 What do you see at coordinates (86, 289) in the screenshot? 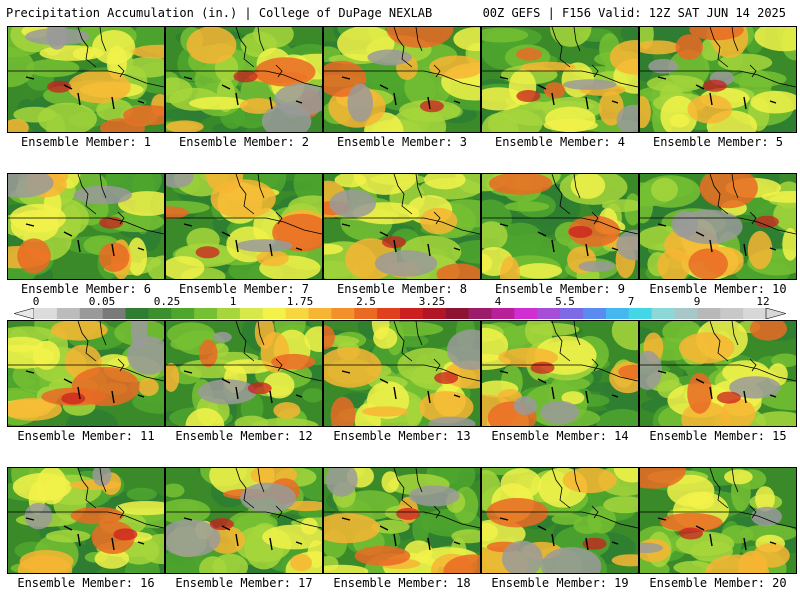
I see `ensemble-member-label: Ensemble Member: 6` at bounding box center [86, 289].